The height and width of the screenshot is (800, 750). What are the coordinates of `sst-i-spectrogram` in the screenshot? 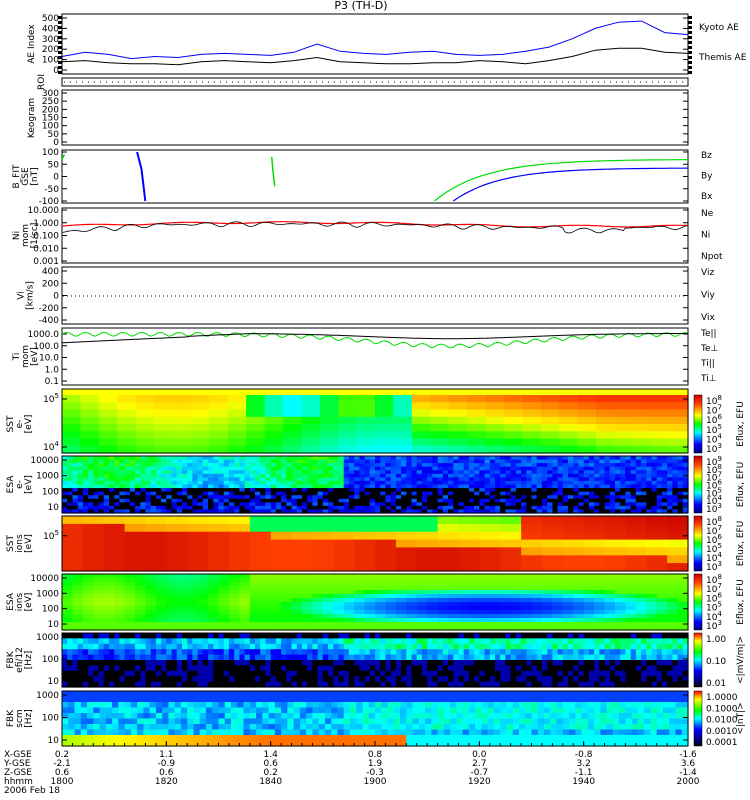 It's located at (375, 544).